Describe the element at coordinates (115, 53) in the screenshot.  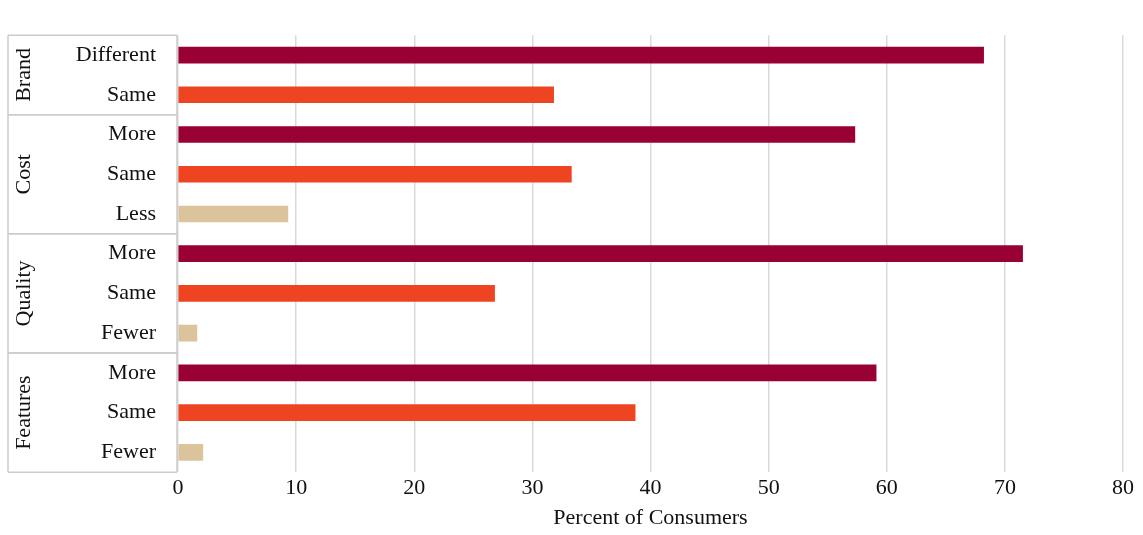
I see `y-tick-label: Different` at that location.